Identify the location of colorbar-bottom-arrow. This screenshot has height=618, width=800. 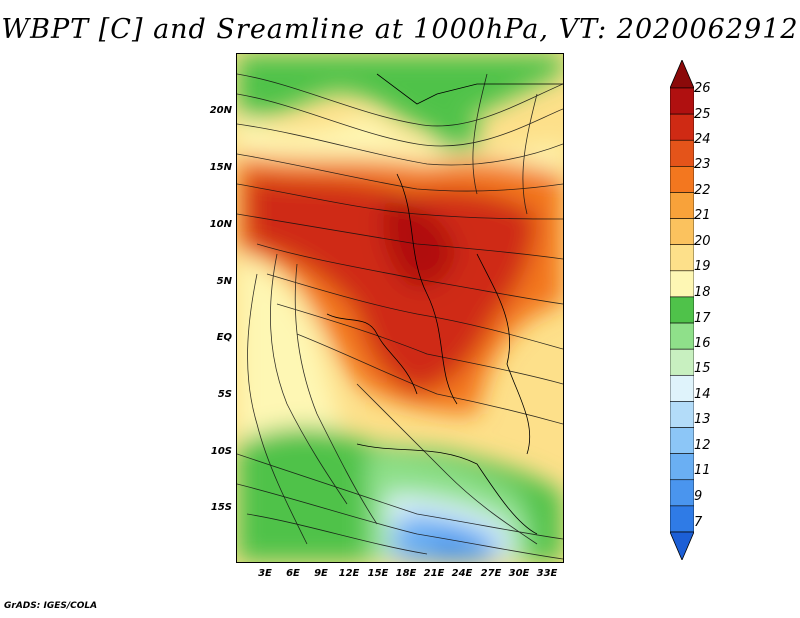
(682, 545).